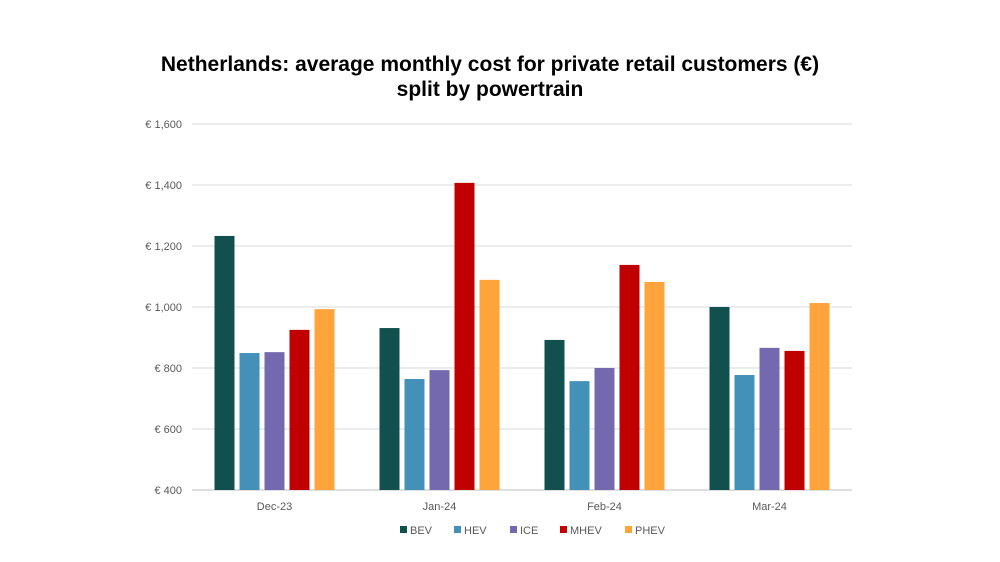  Describe the element at coordinates (563, 529) in the screenshot. I see `legend-swatch-mhev` at that location.